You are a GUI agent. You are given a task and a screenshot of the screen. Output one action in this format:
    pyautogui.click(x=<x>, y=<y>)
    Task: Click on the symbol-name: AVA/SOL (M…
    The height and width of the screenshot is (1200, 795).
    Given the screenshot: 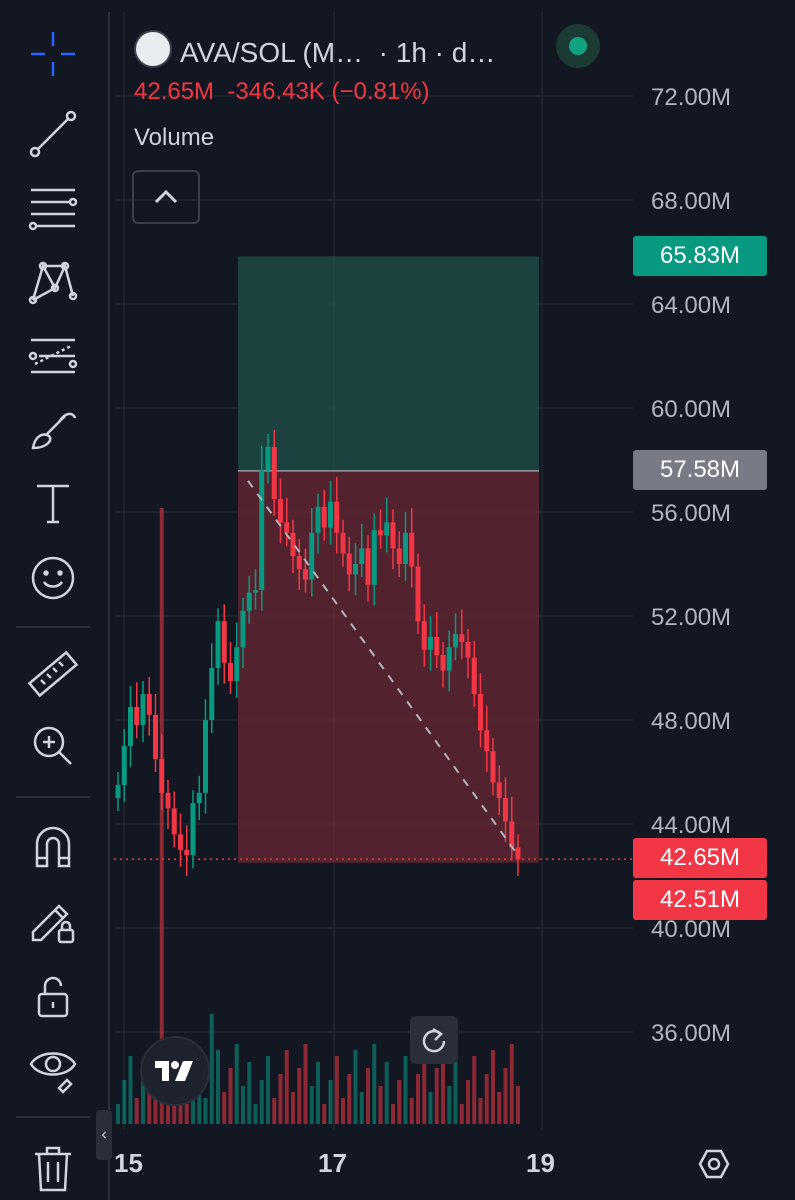 What is the action you would take?
    pyautogui.click(x=272, y=52)
    